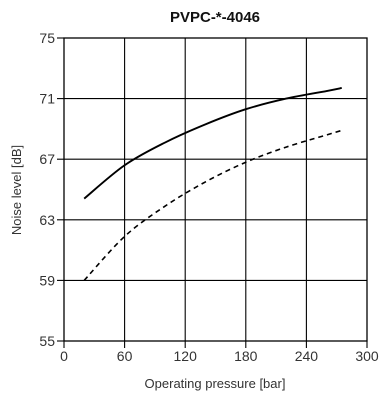 The width and height of the screenshot is (379, 400). I want to click on y-tick-label: 63, so click(47, 220).